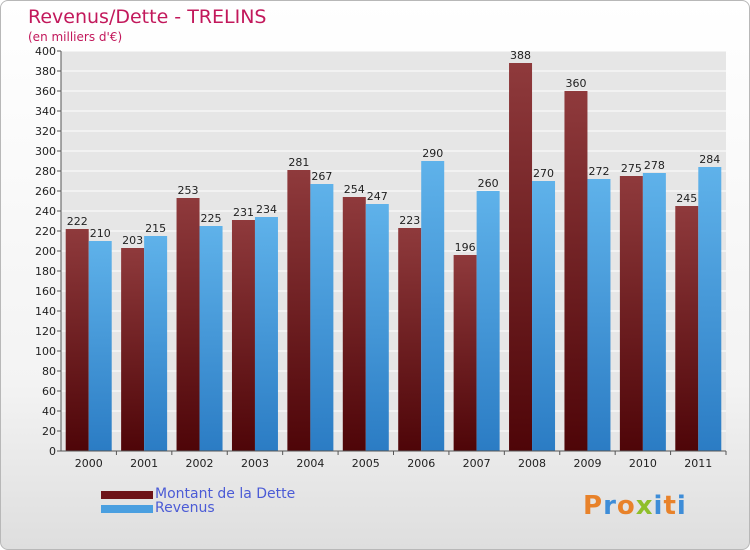 The height and width of the screenshot is (550, 750). Describe the element at coordinates (45, 191) in the screenshot. I see `y-tick-label: 260` at that location.